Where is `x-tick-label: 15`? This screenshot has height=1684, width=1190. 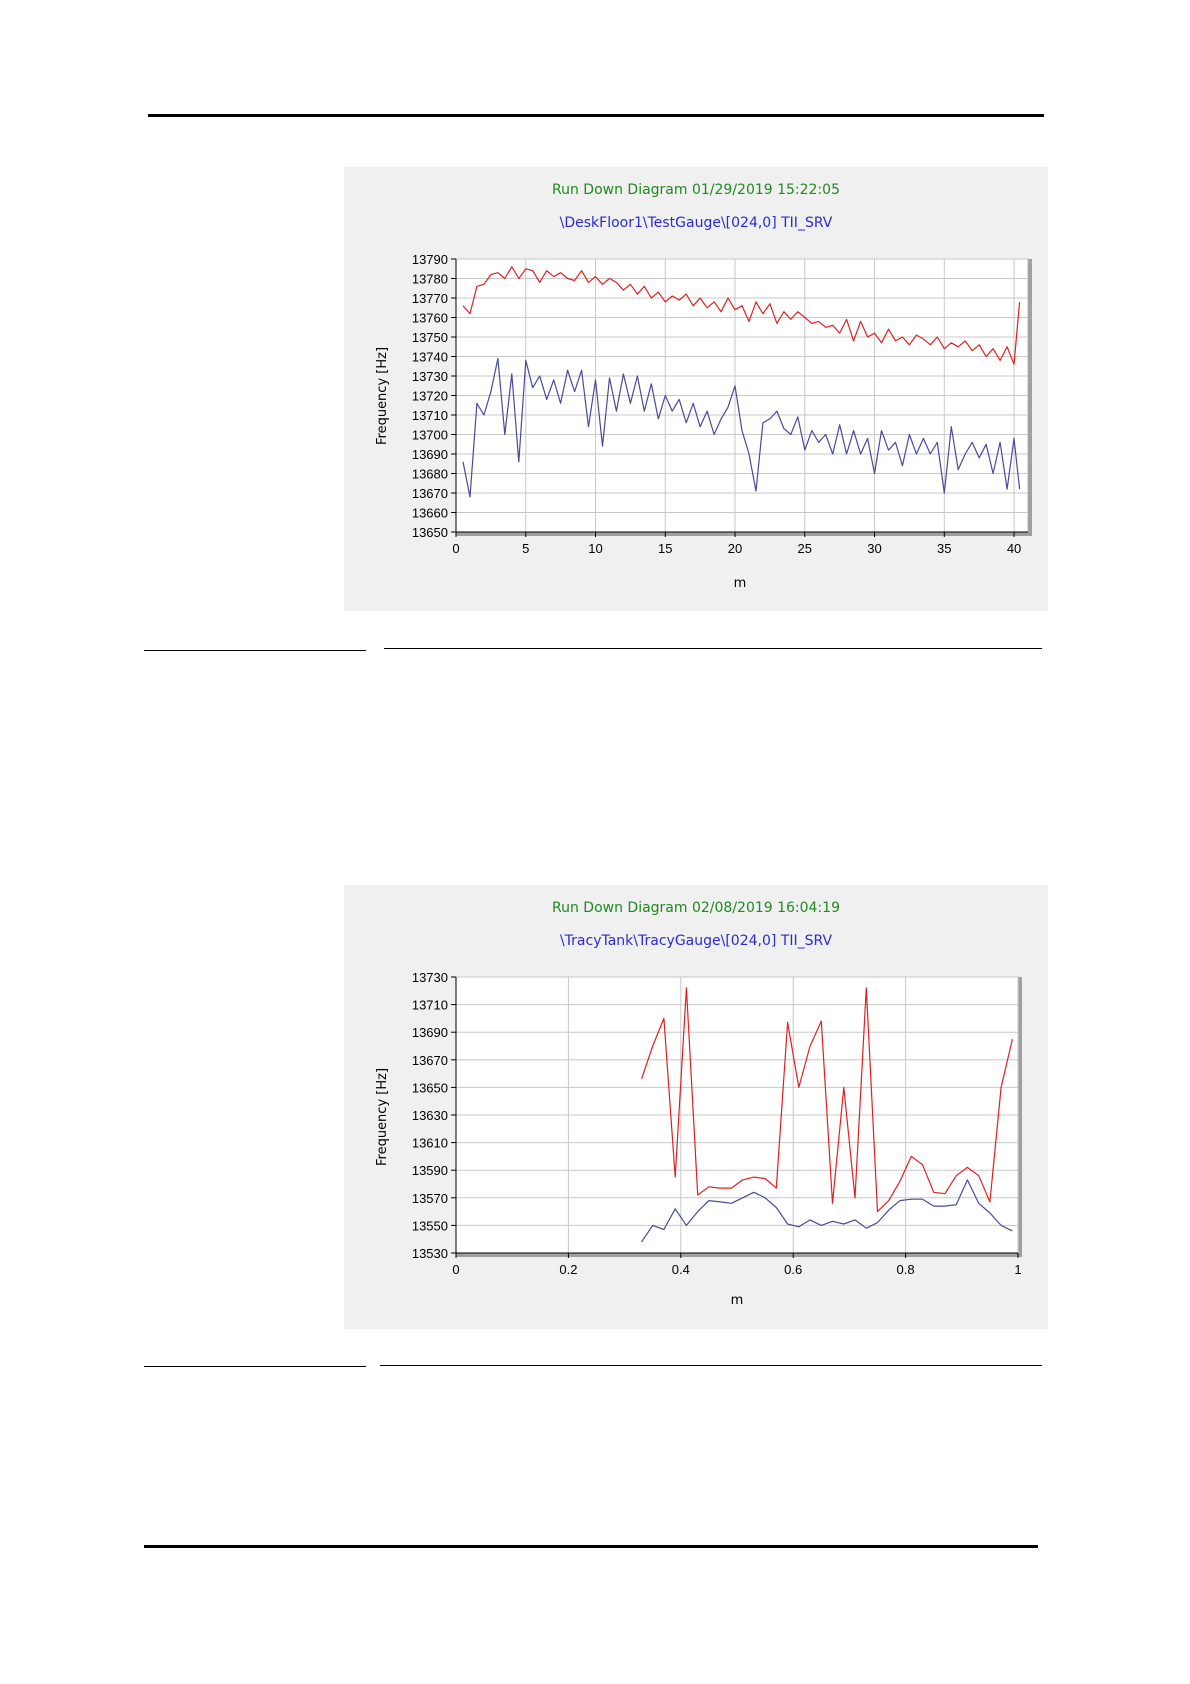 x-tick-label: 15 is located at coordinates (665, 548).